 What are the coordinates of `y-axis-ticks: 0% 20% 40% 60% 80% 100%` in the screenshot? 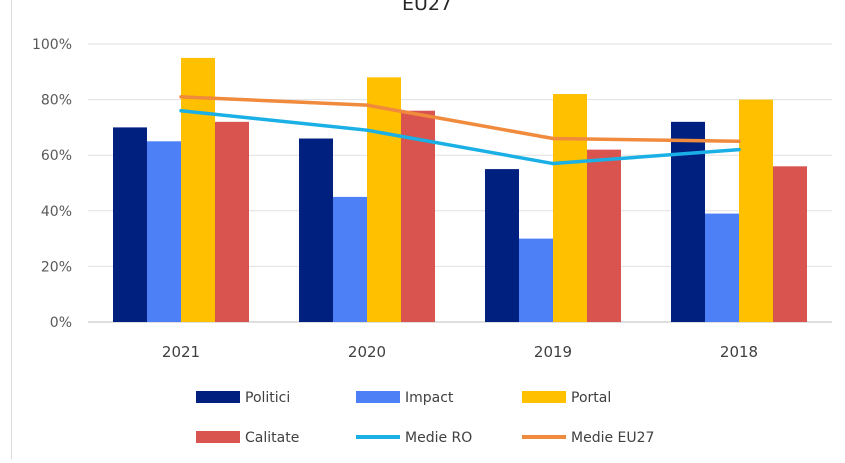 It's located at (52, 184).